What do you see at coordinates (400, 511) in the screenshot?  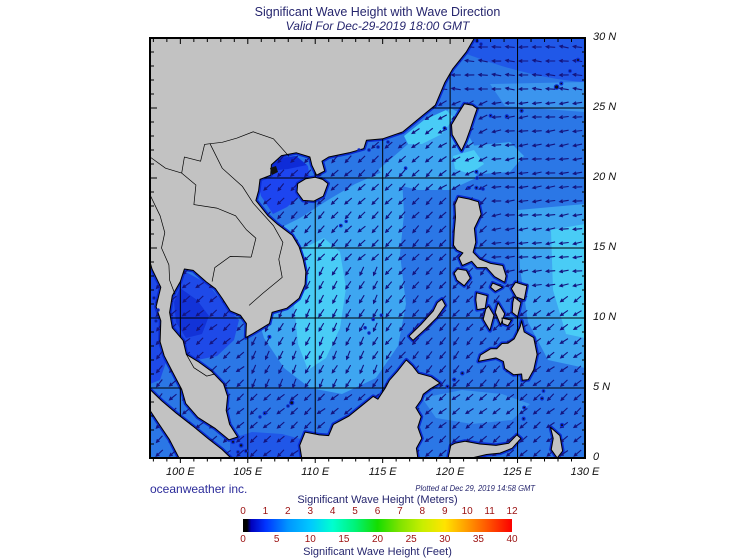 I see `colorbar-tick-value: 7` at bounding box center [400, 511].